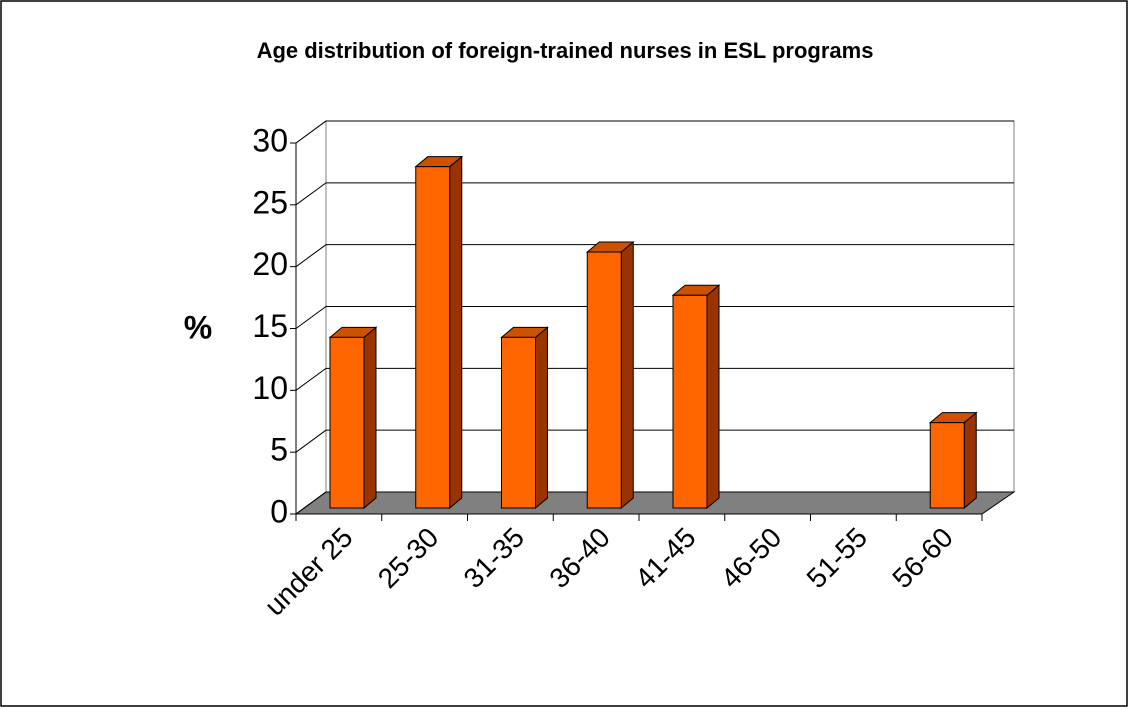 The image size is (1130, 709). What do you see at coordinates (270, 202) in the screenshot?
I see `y-tick-label: 25` at bounding box center [270, 202].